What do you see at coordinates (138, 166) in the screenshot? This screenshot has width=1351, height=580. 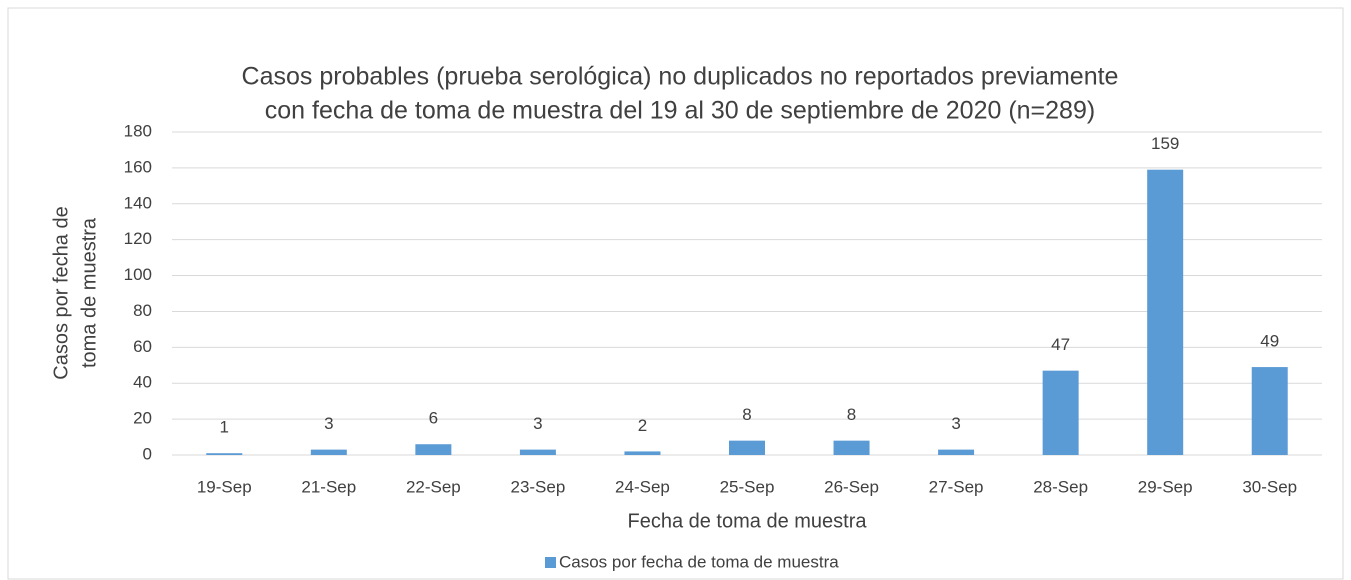 I see `y-tick-label: 160` at bounding box center [138, 166].